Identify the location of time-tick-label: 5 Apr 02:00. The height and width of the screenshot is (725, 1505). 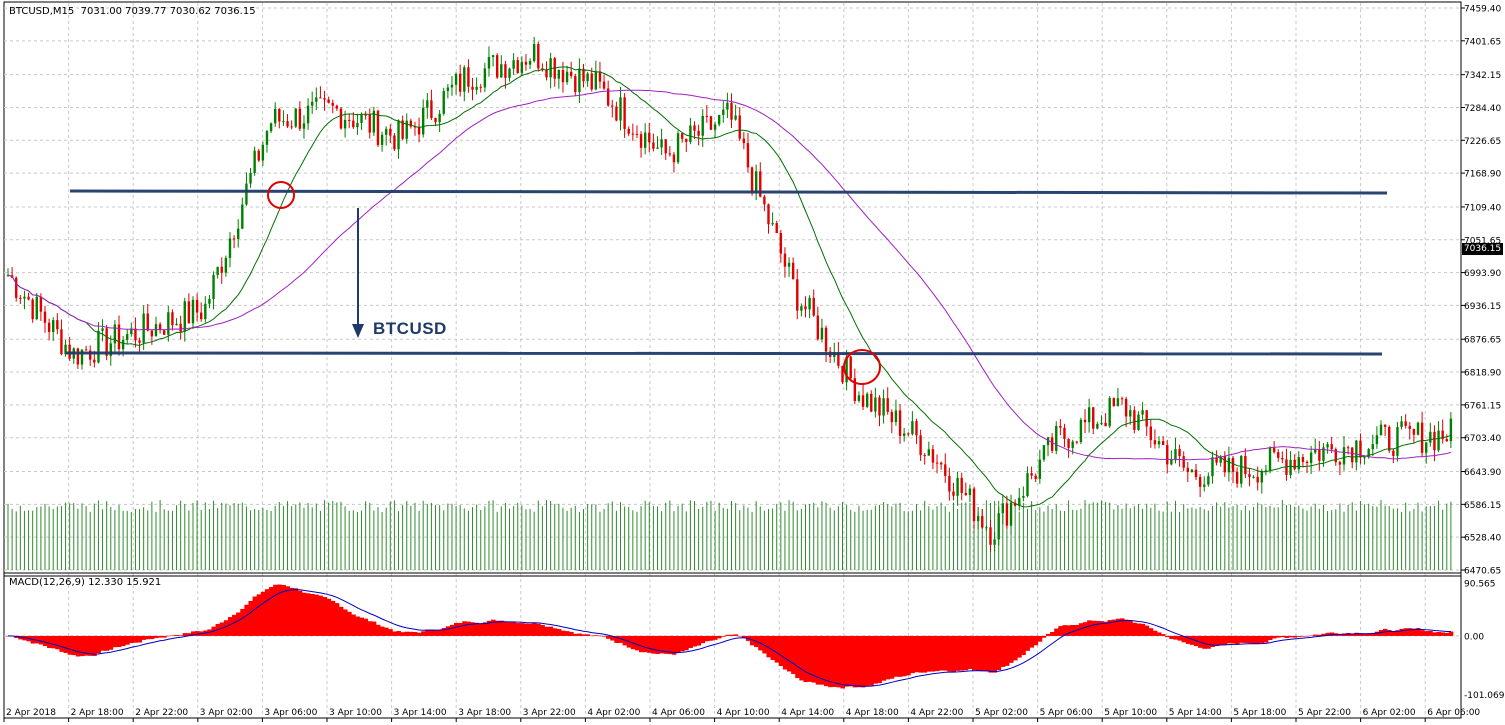
(1001, 713).